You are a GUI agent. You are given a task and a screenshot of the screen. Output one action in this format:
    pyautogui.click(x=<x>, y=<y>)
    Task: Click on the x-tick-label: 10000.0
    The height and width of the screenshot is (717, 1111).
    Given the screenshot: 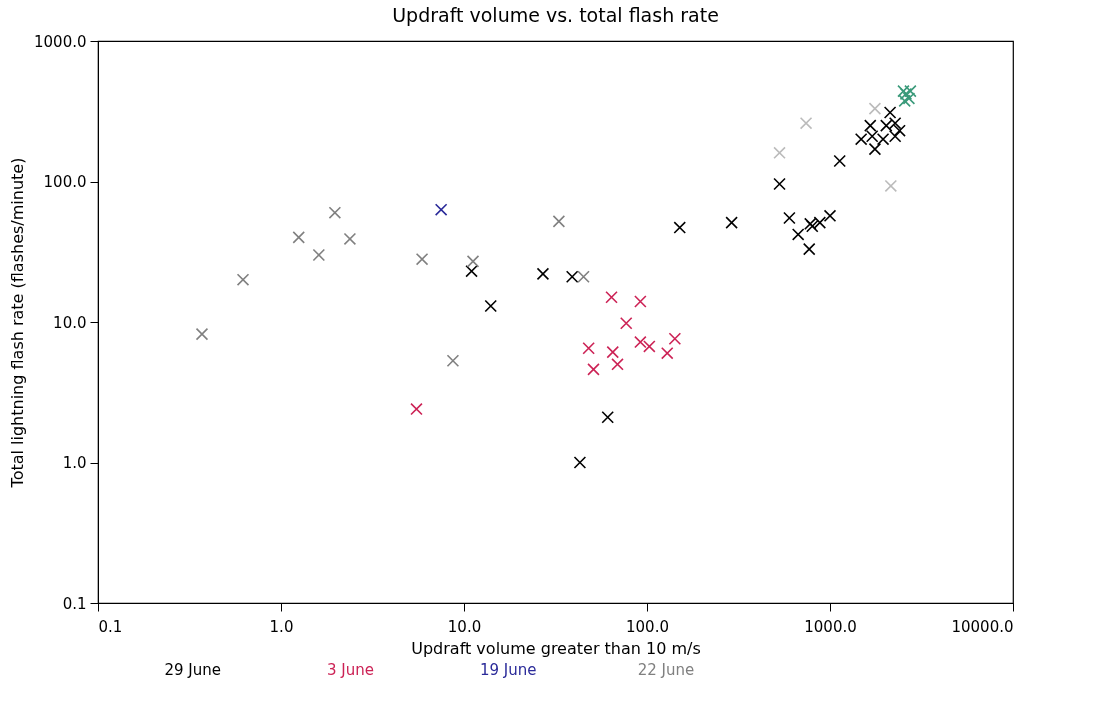 What is the action you would take?
    pyautogui.click(x=982, y=626)
    